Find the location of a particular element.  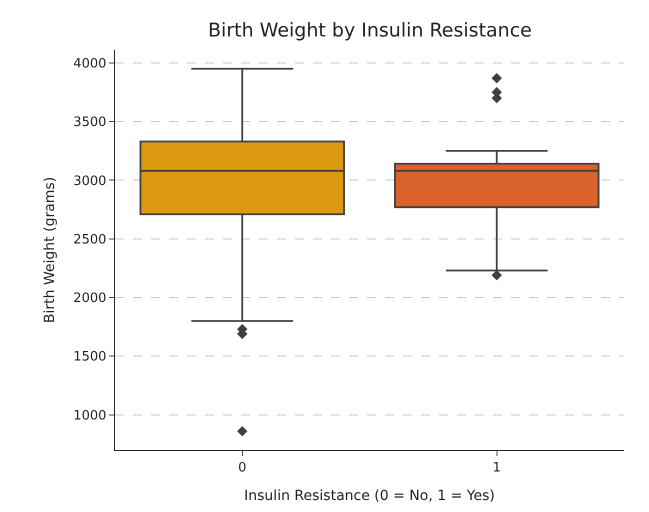

x-axis-title: Insulin Resistance (0 = No, 1 = Yes) is located at coordinates (369, 496).